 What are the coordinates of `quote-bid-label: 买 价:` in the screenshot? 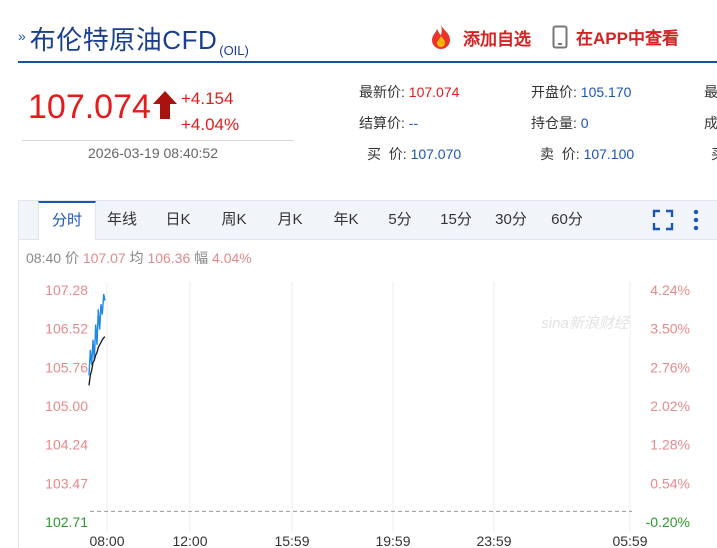 It's located at (387, 154).